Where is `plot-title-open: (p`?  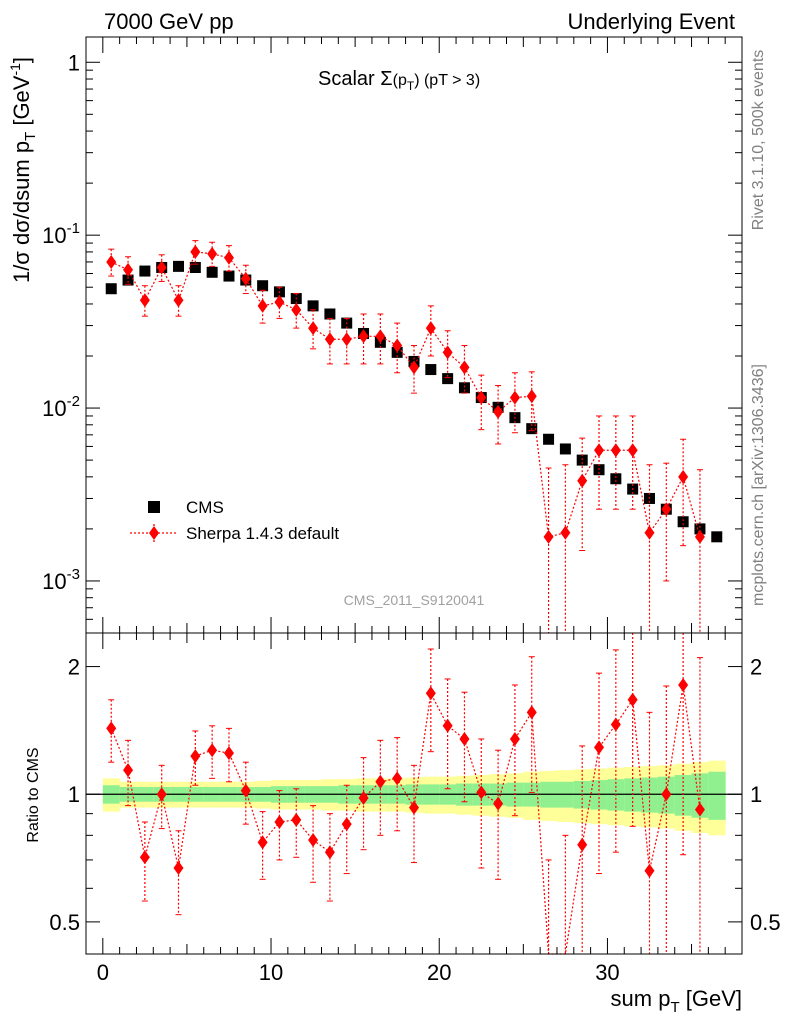 plot-title-open: (p is located at coordinates (400, 80).